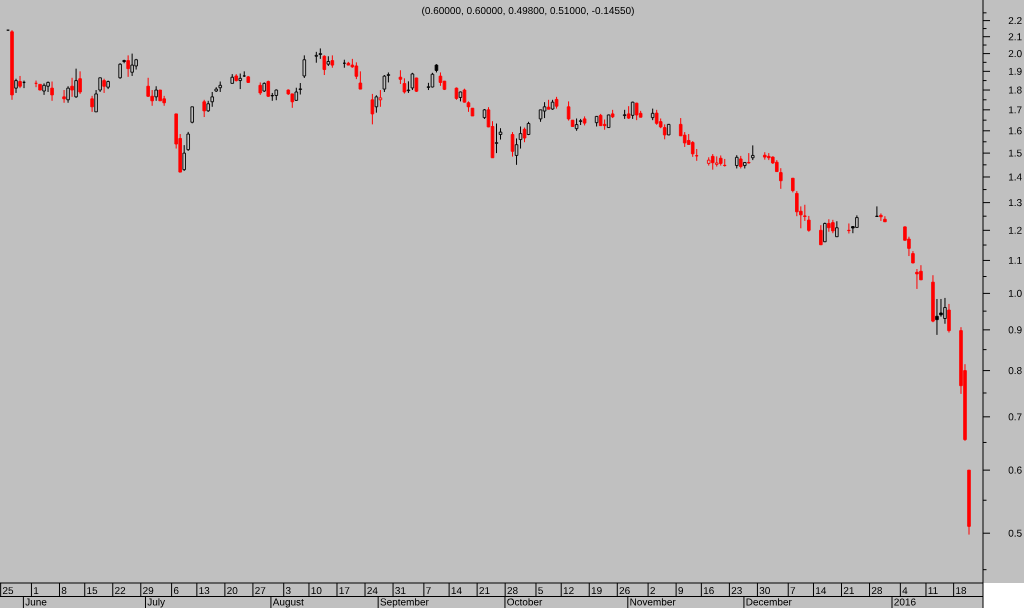 This screenshot has width=1024, height=608. Describe the element at coordinates (708, 591) in the screenshot. I see `x-tick-label: 16` at that location.